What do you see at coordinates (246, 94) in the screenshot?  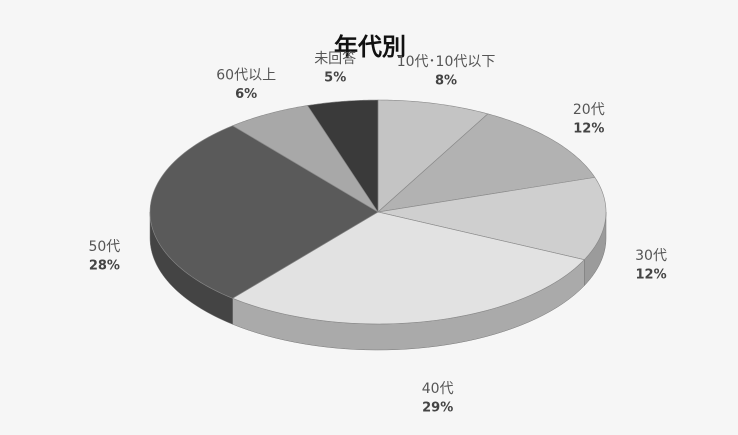 I see `slice-value-label: 6%` at bounding box center [246, 94].